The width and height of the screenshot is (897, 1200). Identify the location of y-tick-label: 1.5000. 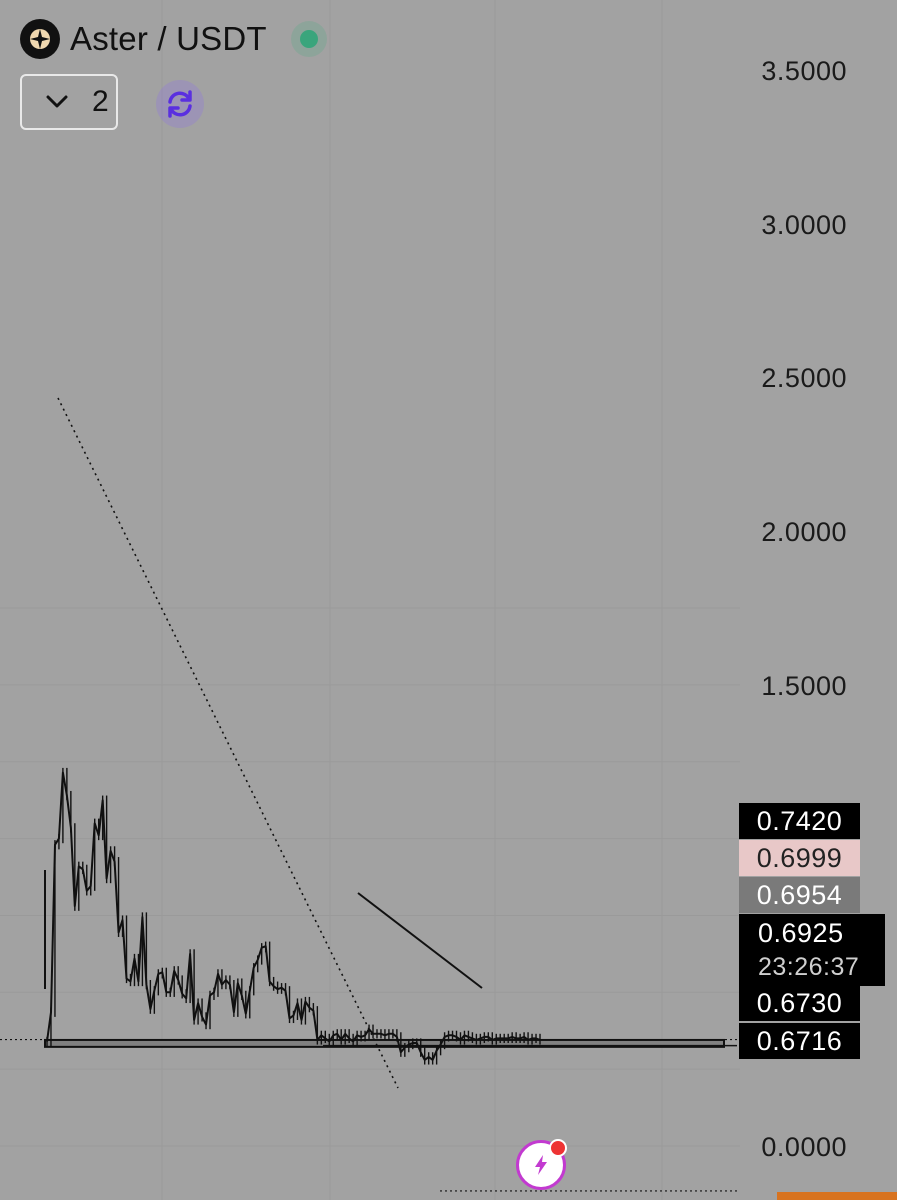
(804, 686).